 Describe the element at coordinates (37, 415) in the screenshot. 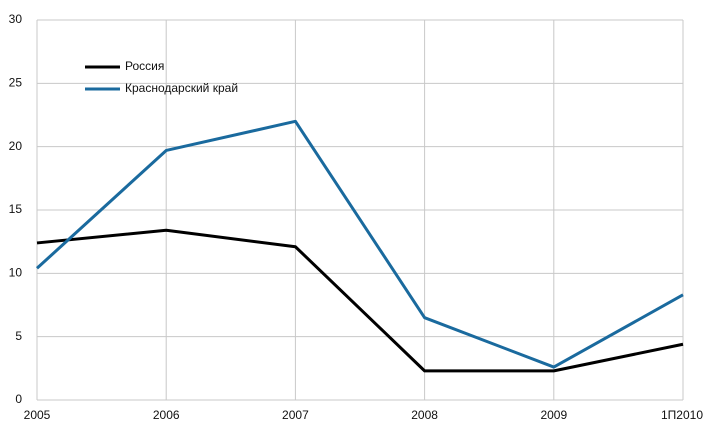

I see `x-tick-label: 2005` at that location.